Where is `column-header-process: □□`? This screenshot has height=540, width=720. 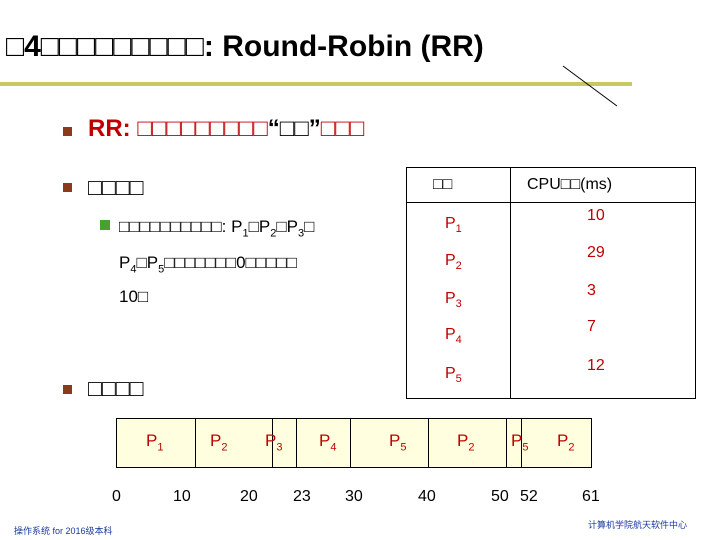
column-header-process: □□ is located at coordinates (443, 184).